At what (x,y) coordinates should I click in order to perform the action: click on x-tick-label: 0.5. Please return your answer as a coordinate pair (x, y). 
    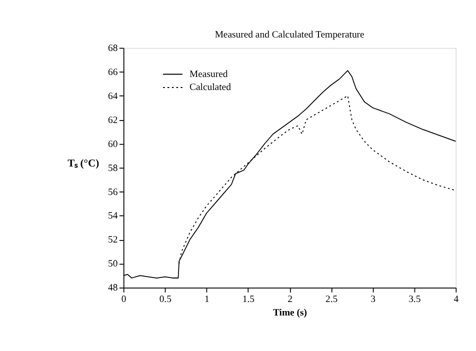
    Looking at the image, I should click on (165, 300).